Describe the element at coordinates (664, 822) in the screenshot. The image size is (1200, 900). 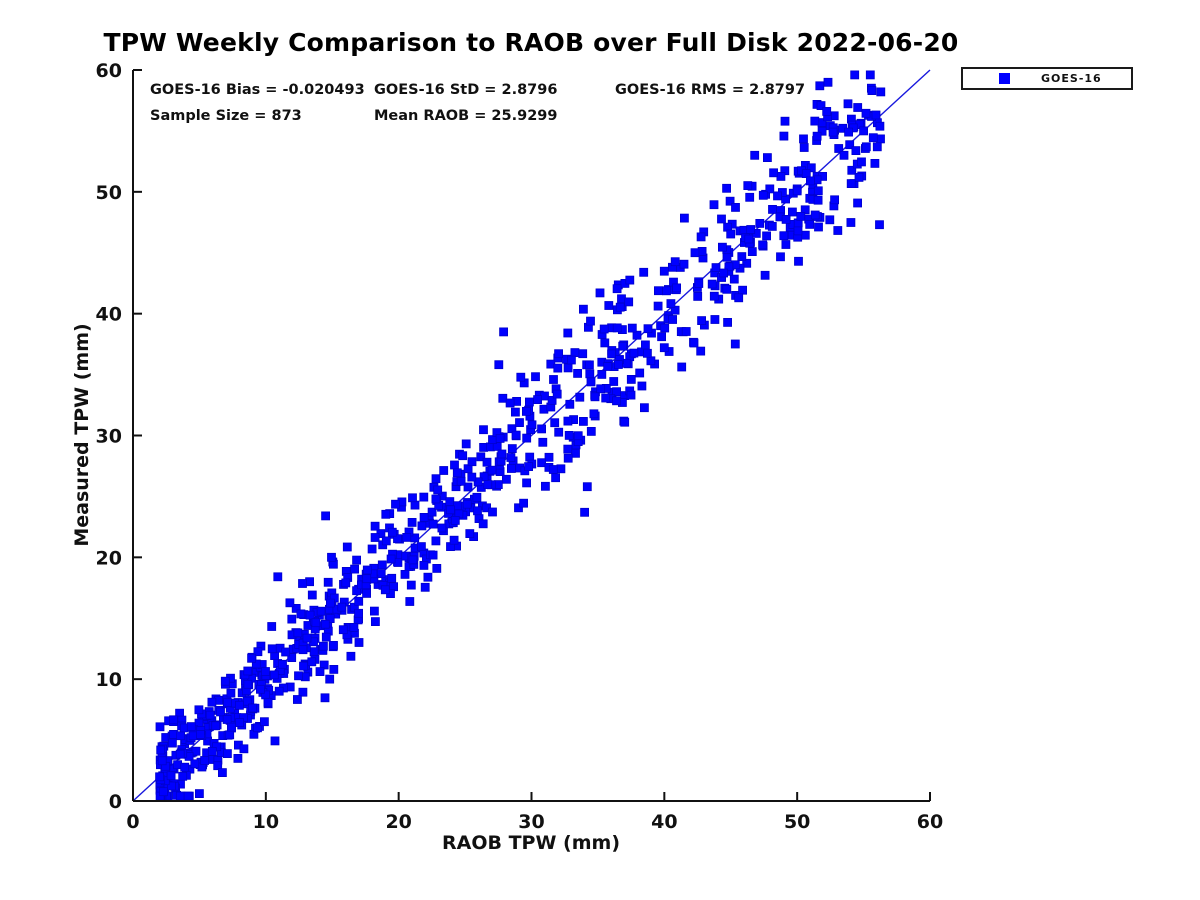
I see `x-tick-label: 40` at that location.